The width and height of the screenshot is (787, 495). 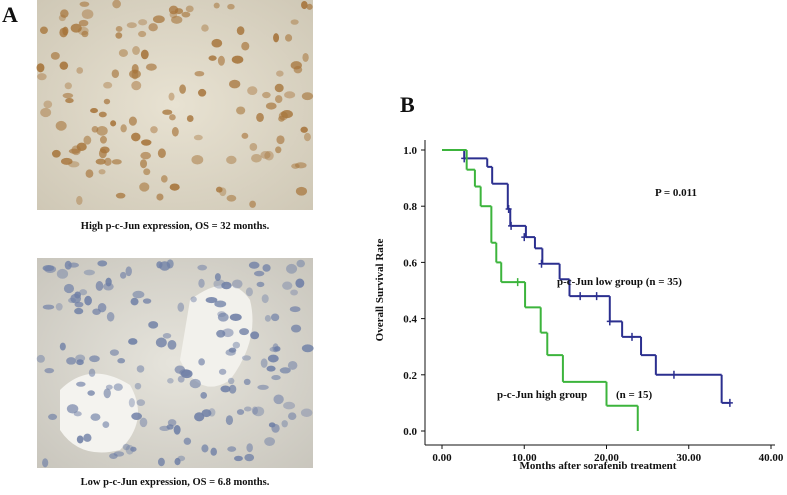 I want to click on y-tick-label: 1.0, so click(x=410, y=151).